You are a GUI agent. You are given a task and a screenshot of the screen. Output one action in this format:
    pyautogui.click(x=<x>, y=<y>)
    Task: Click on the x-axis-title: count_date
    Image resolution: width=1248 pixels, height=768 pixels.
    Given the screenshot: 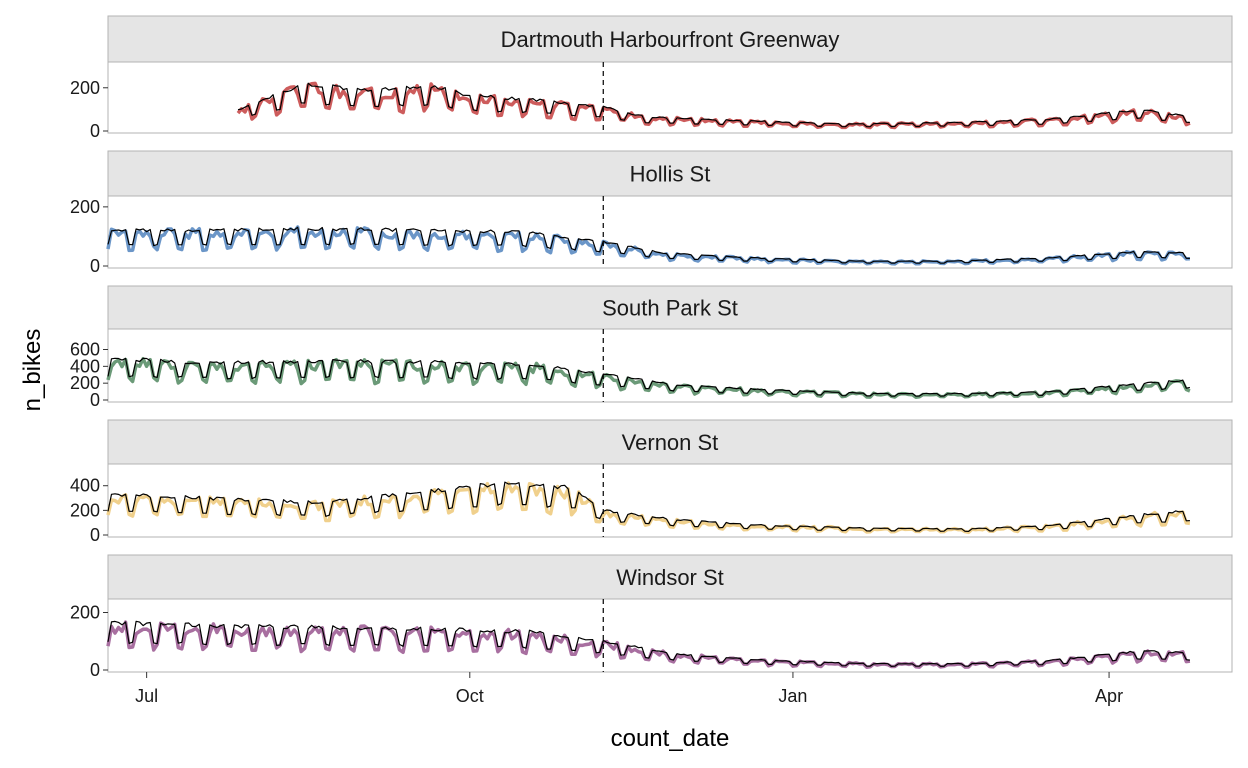 What is the action you would take?
    pyautogui.click(x=670, y=738)
    